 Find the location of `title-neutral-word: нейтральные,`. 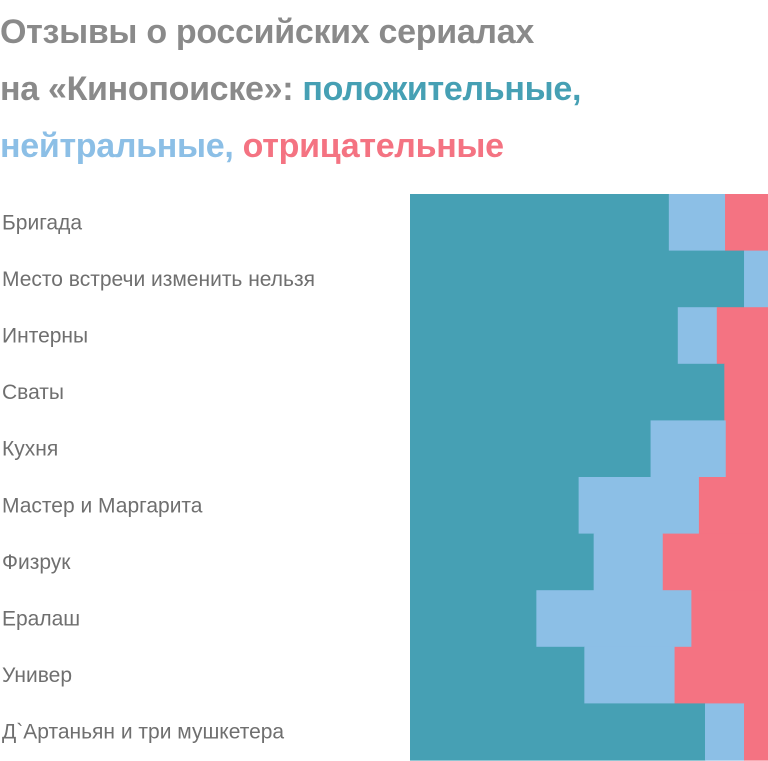

title-neutral-word: нейтральные, is located at coordinates (117, 146).